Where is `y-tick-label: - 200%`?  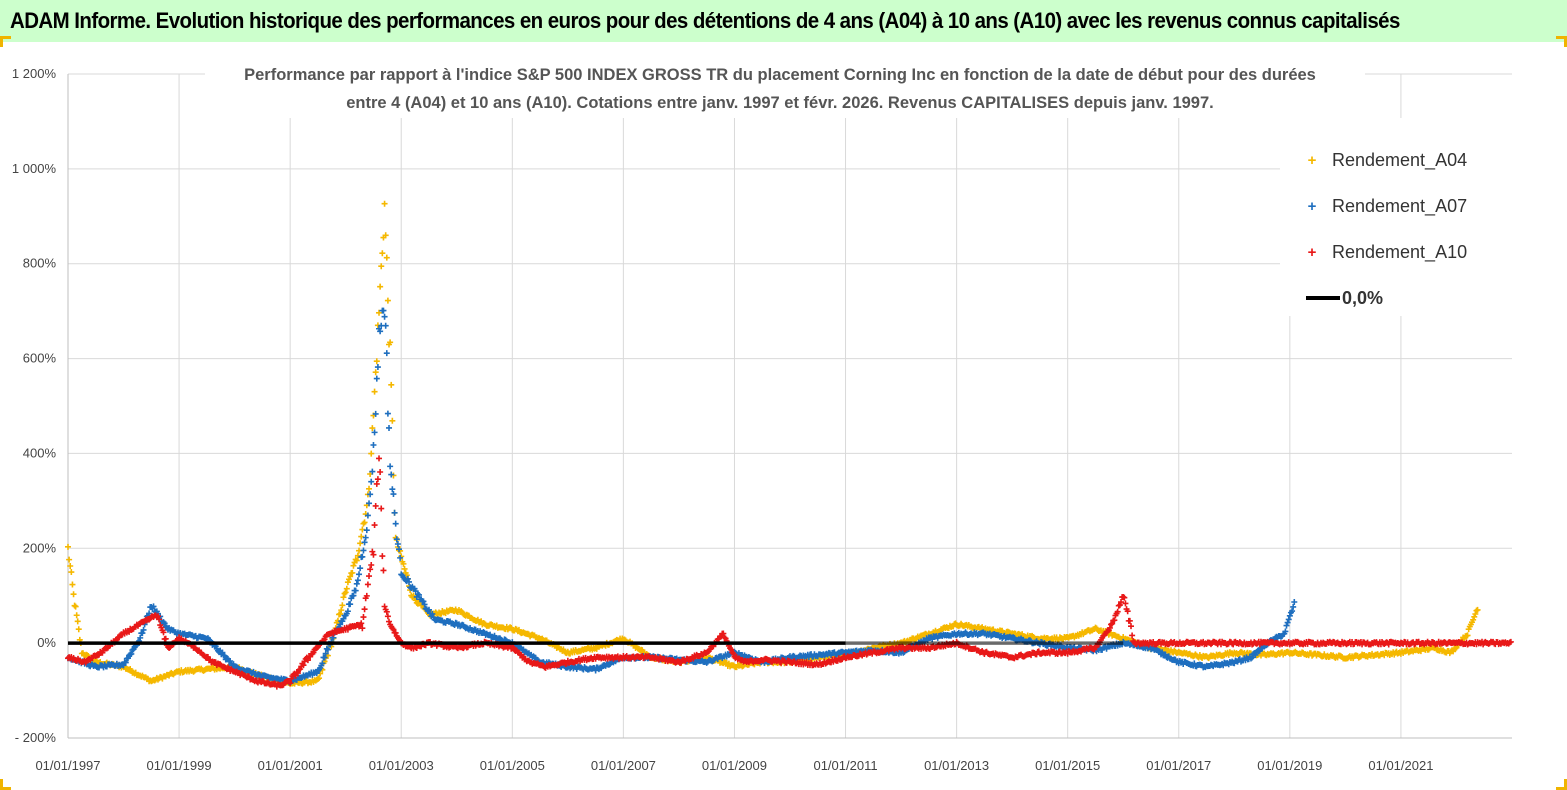 y-tick-label: - 200% is located at coordinates (36, 737).